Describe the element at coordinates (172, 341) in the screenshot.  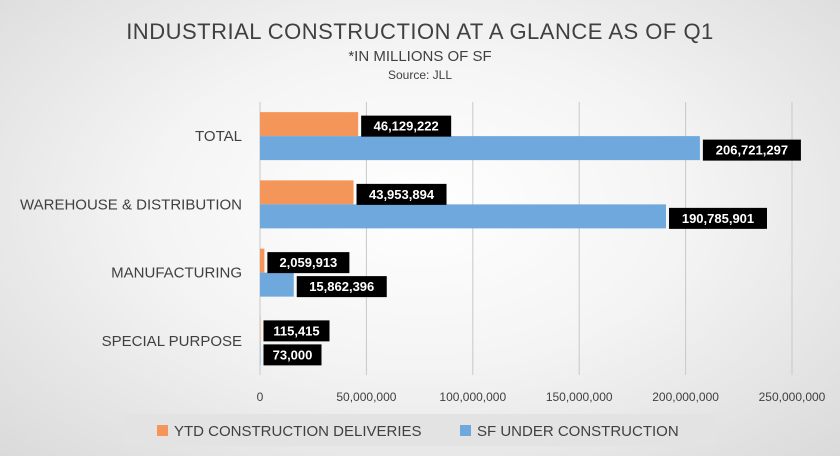
I see `category-label-special-purpose: SPECIAL PURPOSE` at that location.